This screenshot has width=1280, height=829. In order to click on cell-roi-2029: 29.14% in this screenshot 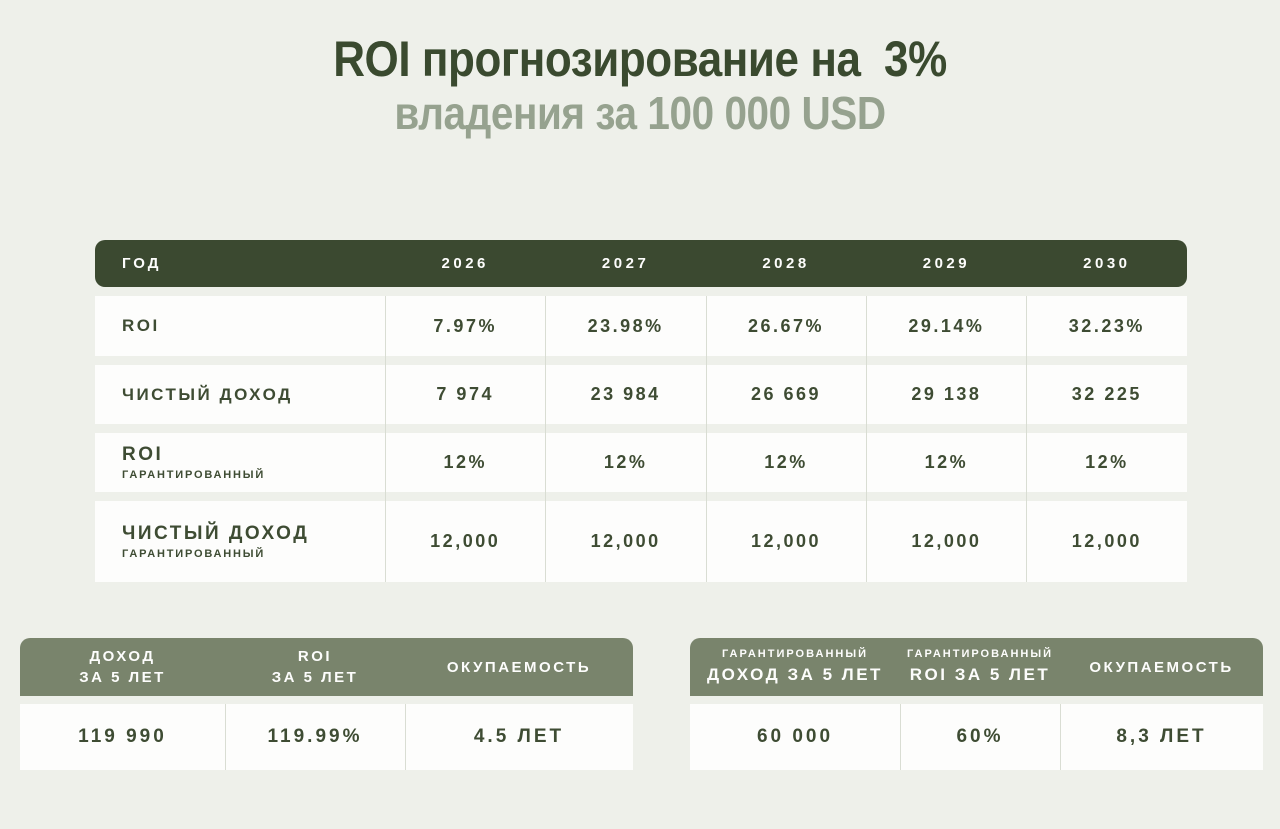, I will do `click(946, 325)`.